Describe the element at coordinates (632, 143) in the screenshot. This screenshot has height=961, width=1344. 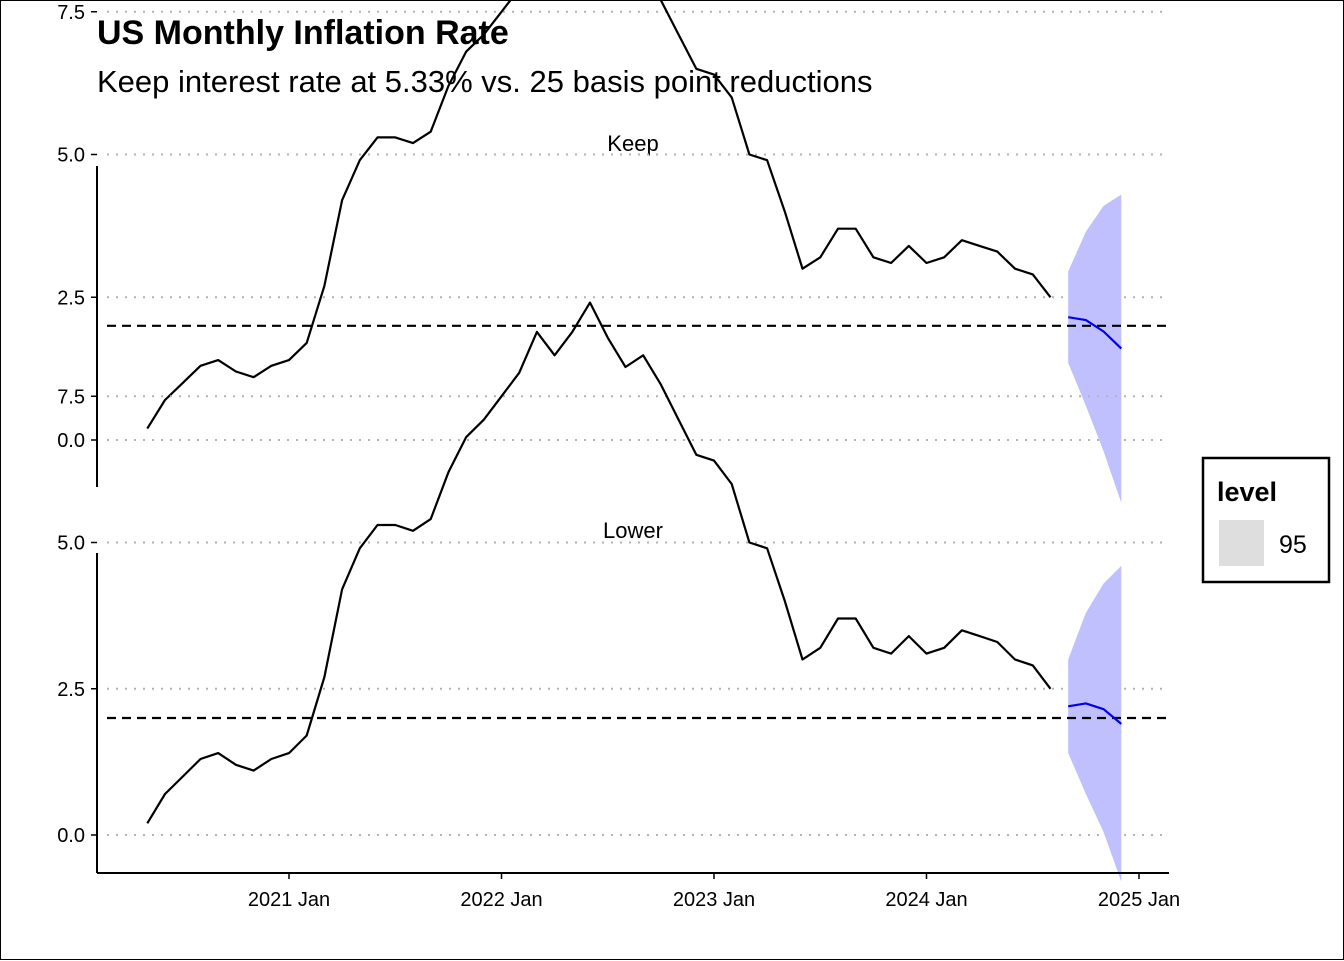
I see `facet-strip-label: Keep` at that location.